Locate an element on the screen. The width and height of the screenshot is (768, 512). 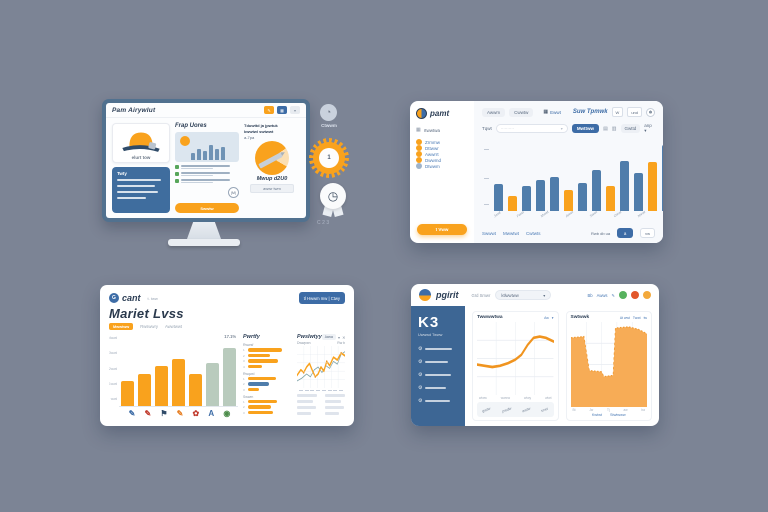
brand-icon: A is located at coordinates (211, 413).